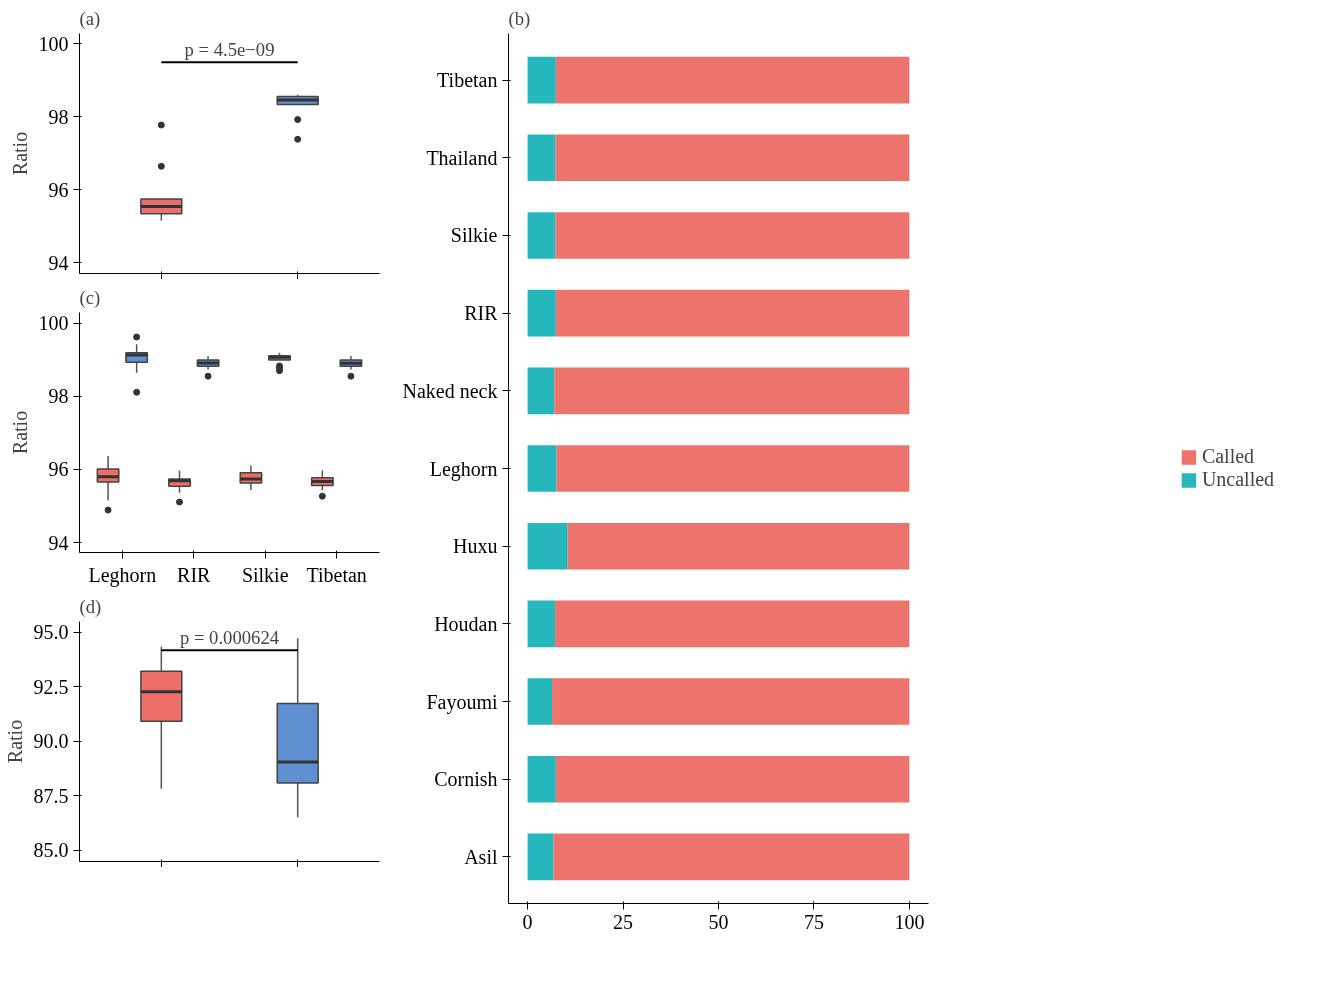  I want to click on annotation: p = 4.5e−09, so click(229, 50).